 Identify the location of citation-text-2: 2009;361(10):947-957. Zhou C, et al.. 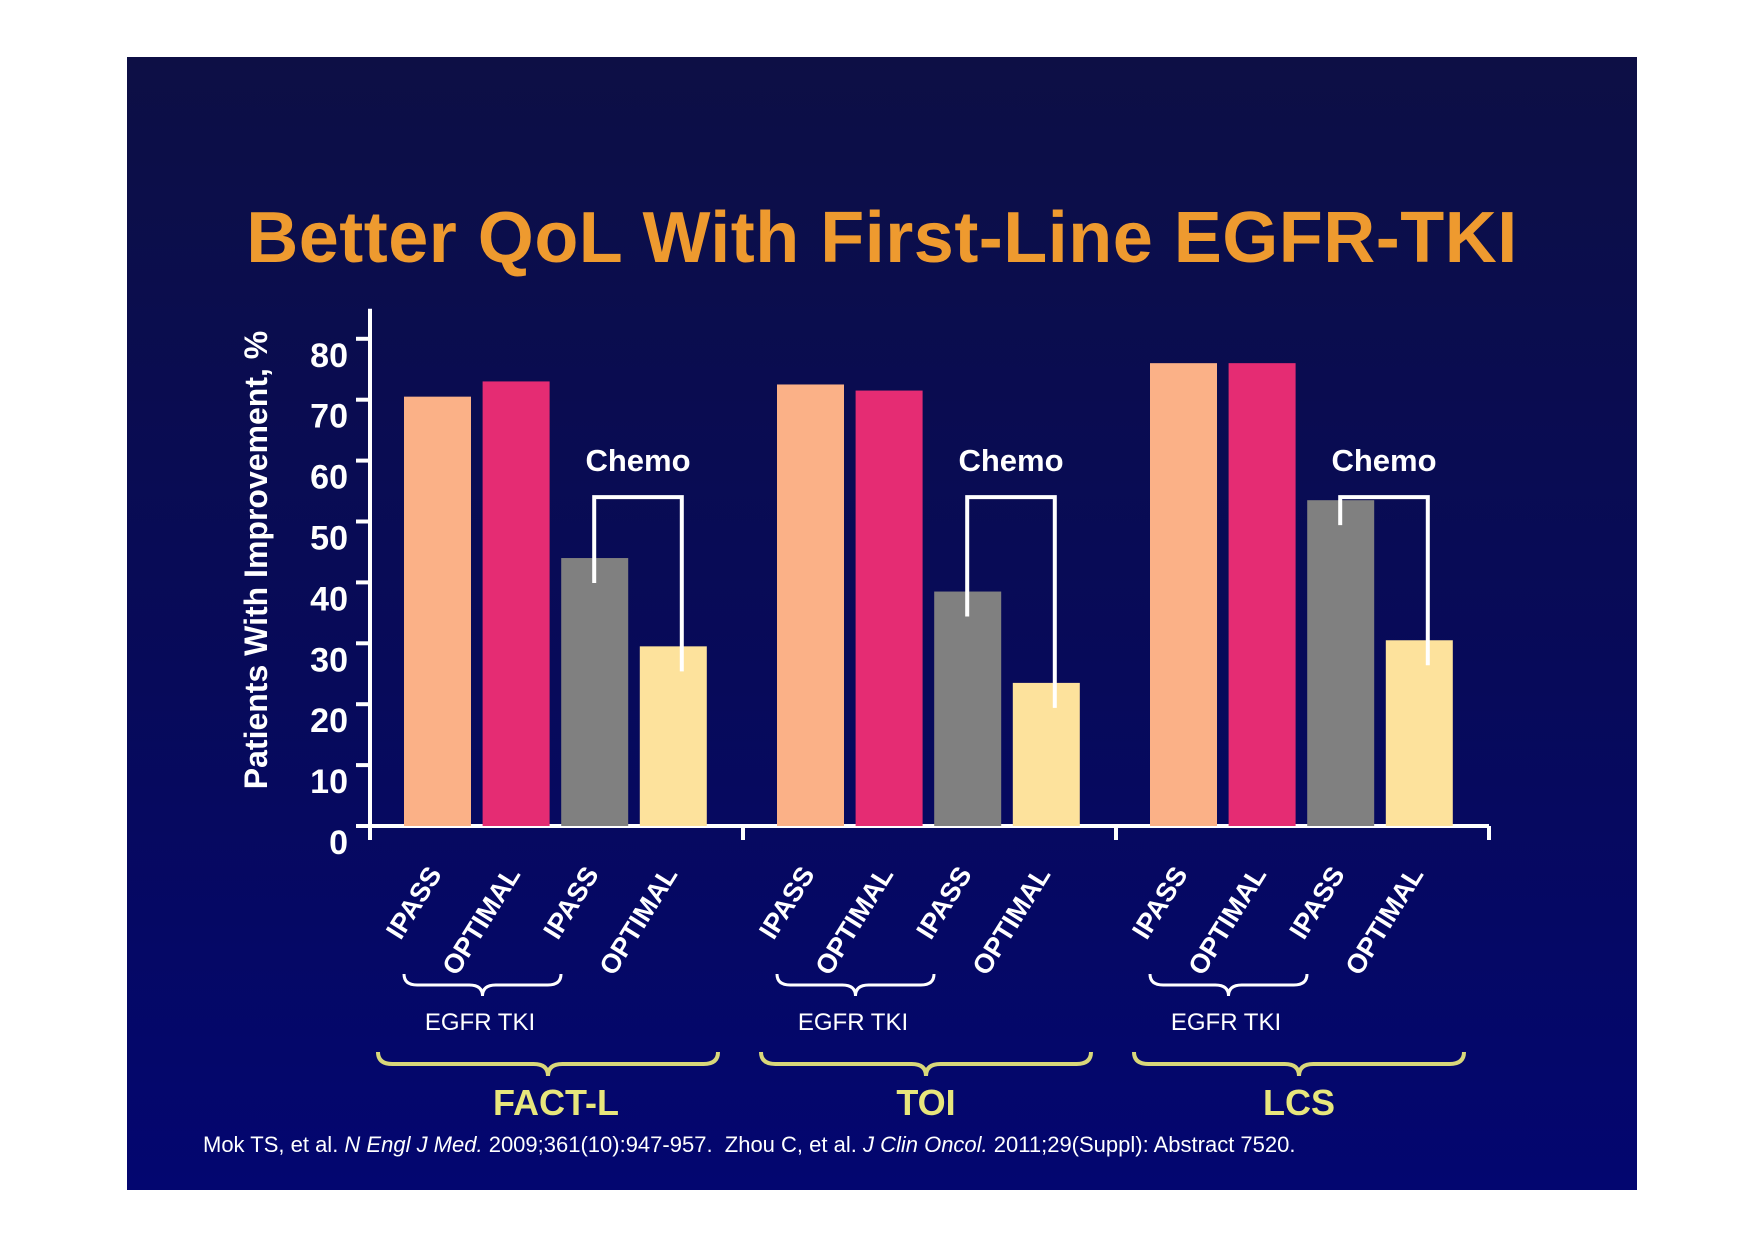
(672, 1144).